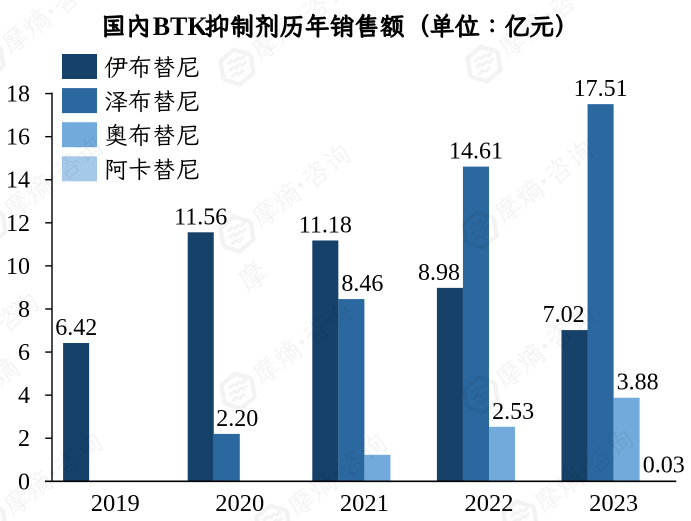  Describe the element at coordinates (18, 267) in the screenshot. I see `svg-text: 10` at that location.